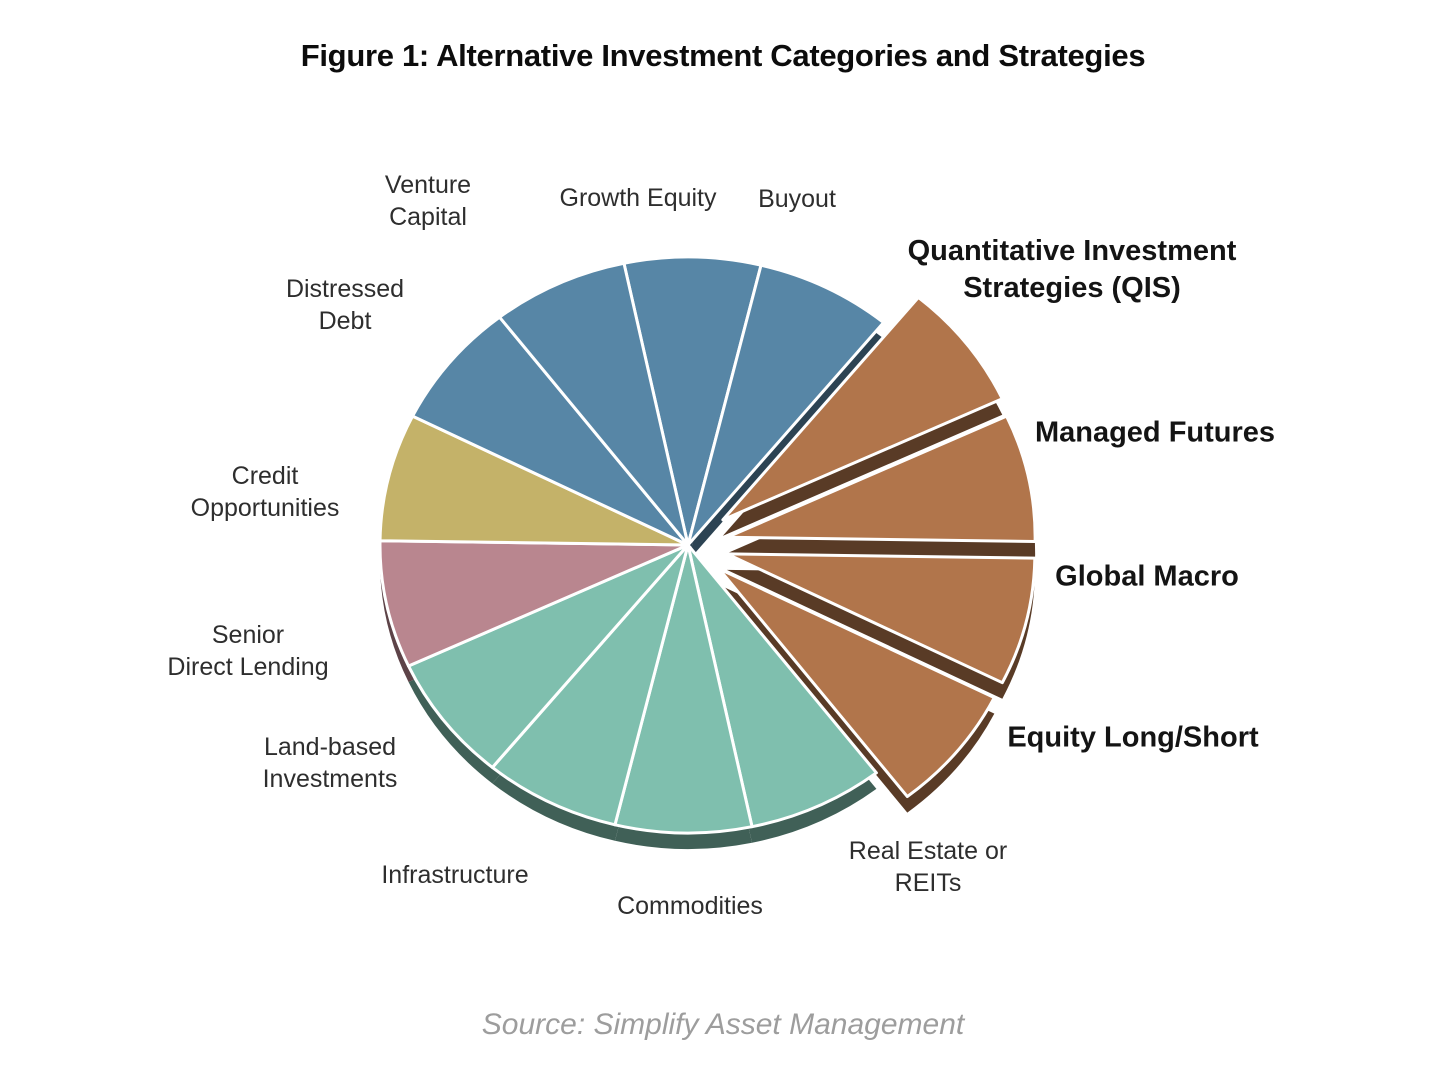 Image resolution: width=1446 pixels, height=1088 pixels. I want to click on slice-label-managed-futures: Managed Futures, so click(1155, 432).